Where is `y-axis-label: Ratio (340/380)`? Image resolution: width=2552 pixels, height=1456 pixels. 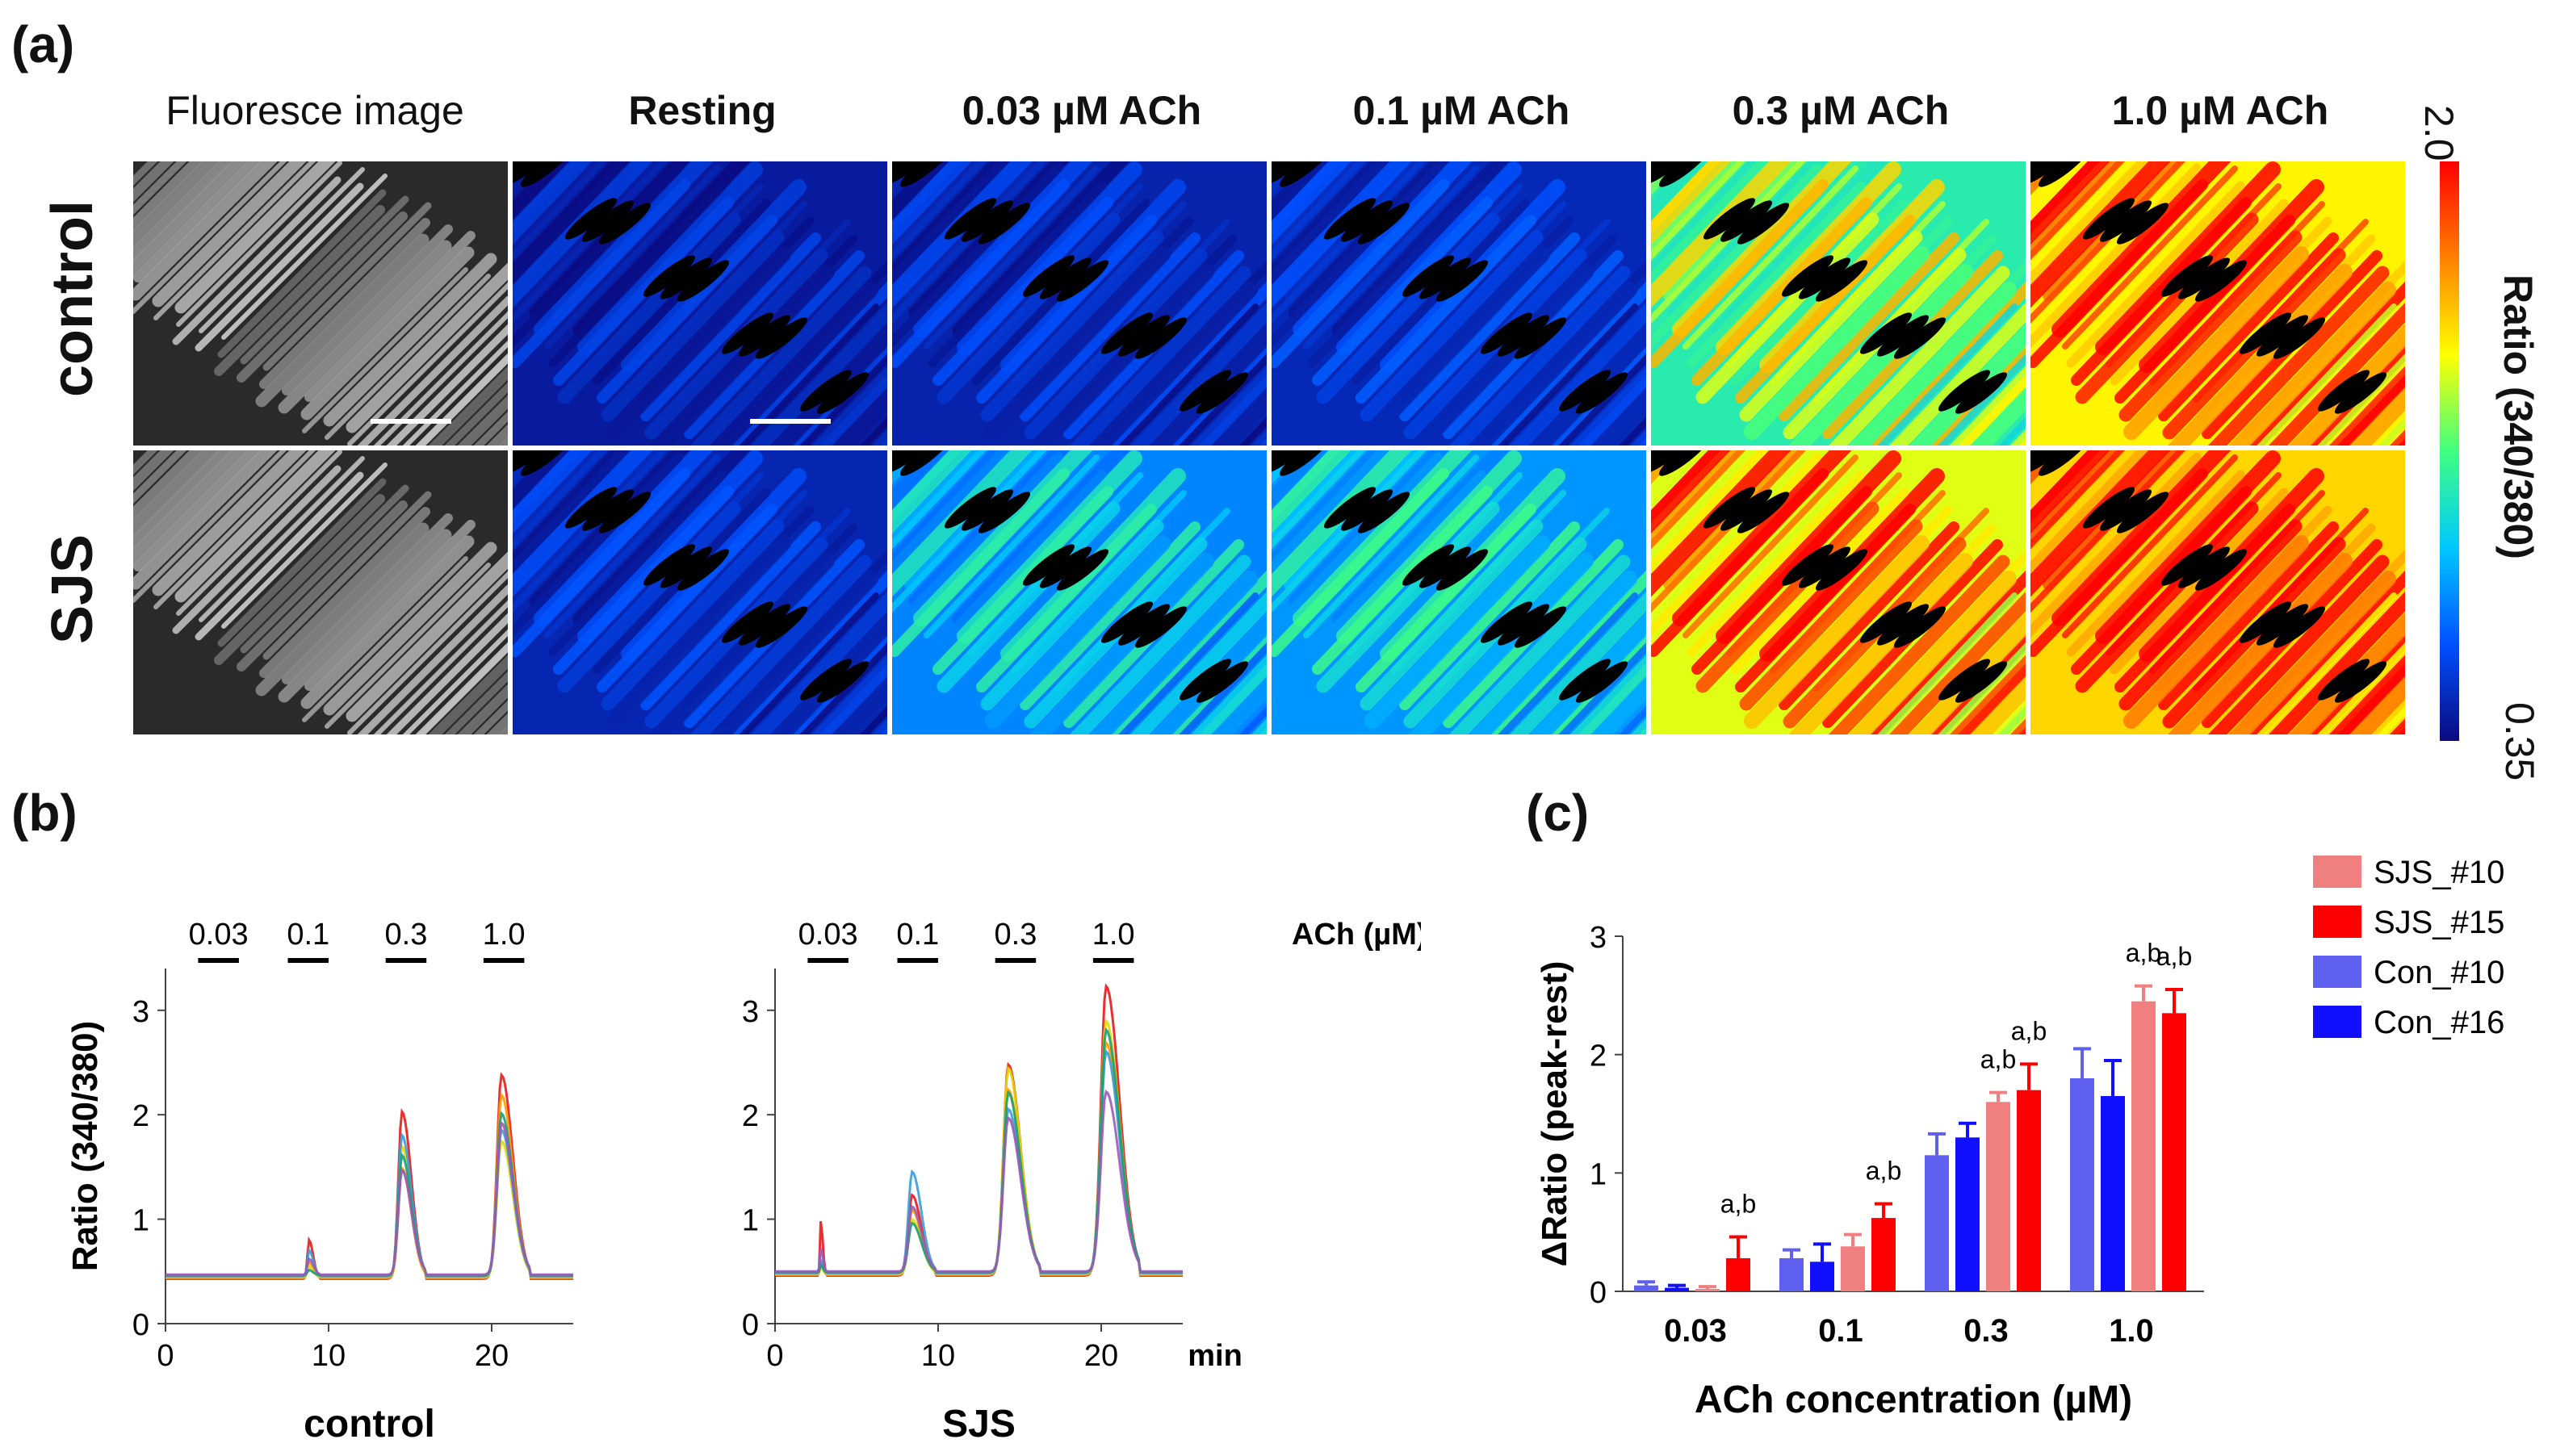
y-axis-label: Ratio (340/380) is located at coordinates (85, 1146).